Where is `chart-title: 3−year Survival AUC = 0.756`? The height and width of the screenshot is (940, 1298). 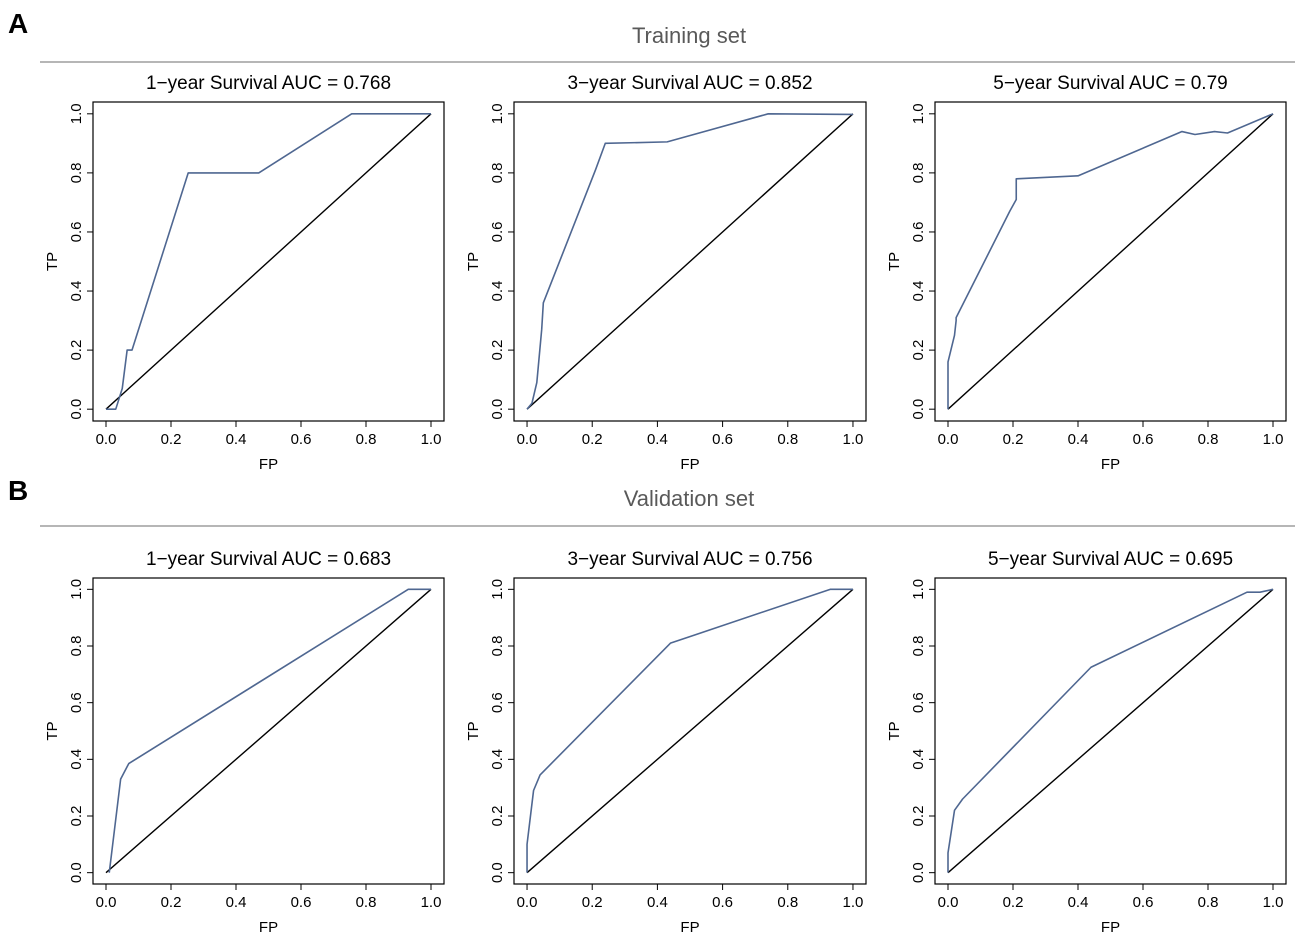 chart-title: 3−year Survival AUC = 0.756 is located at coordinates (689, 559).